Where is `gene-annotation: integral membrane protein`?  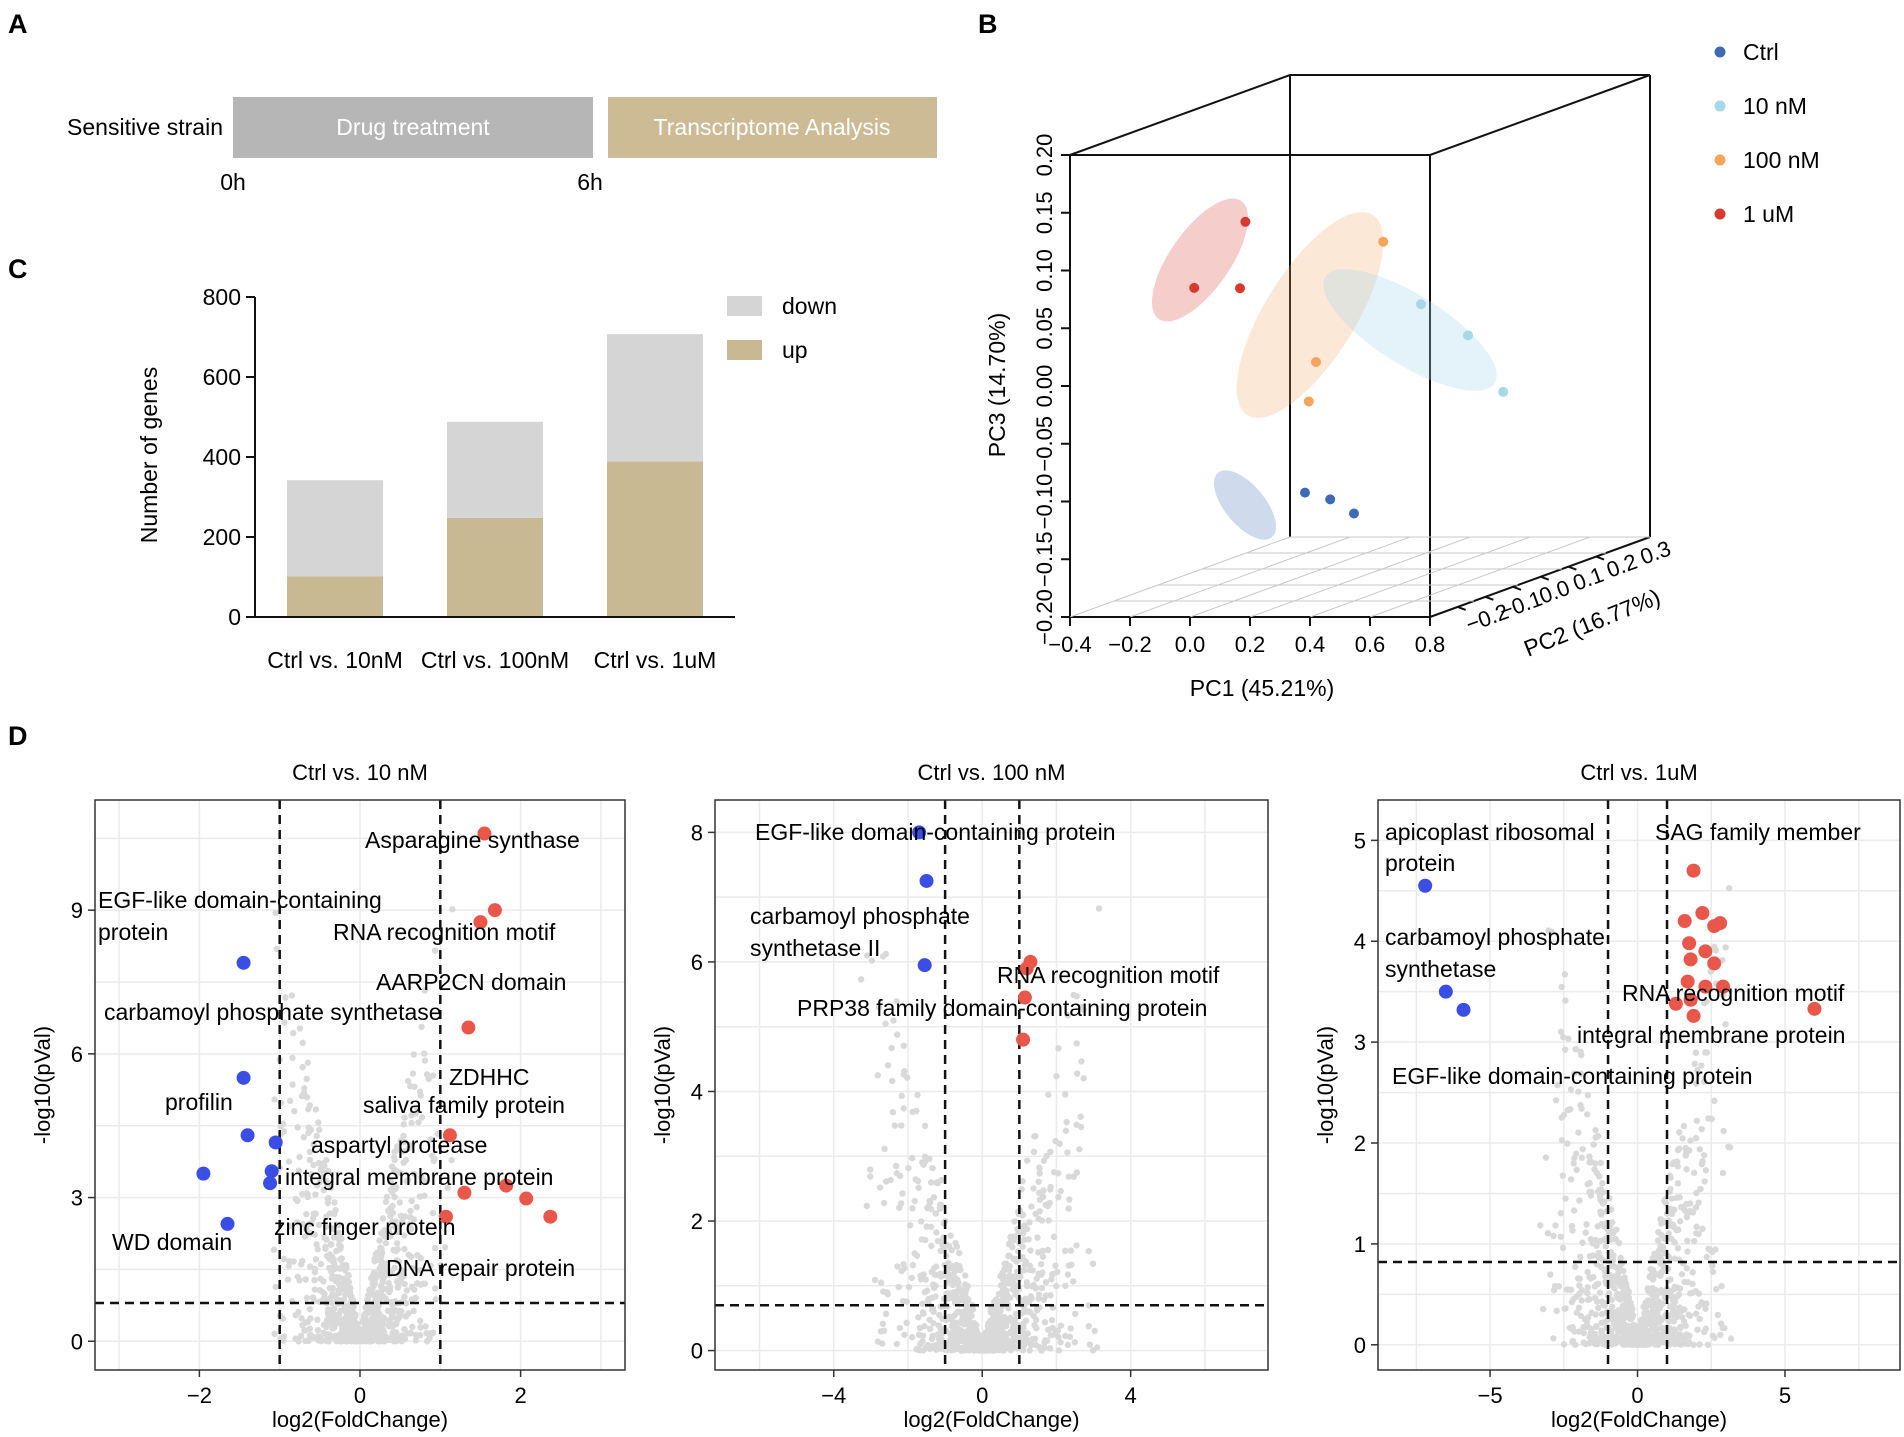 gene-annotation: integral membrane protein is located at coordinates (419, 1177).